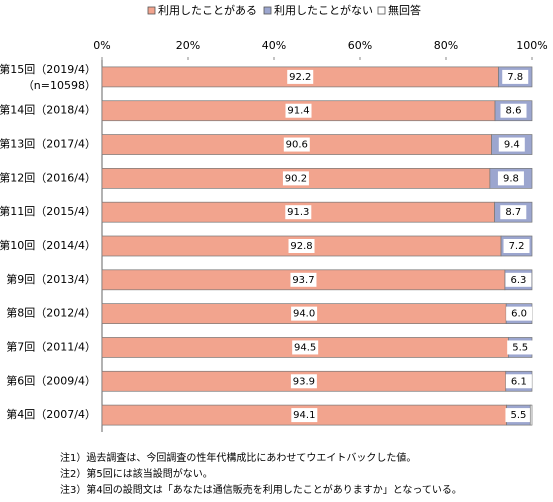  What do you see at coordinates (48, 211) in the screenshot?
I see `y-tick-label: 第11回（2015/4）` at bounding box center [48, 211].